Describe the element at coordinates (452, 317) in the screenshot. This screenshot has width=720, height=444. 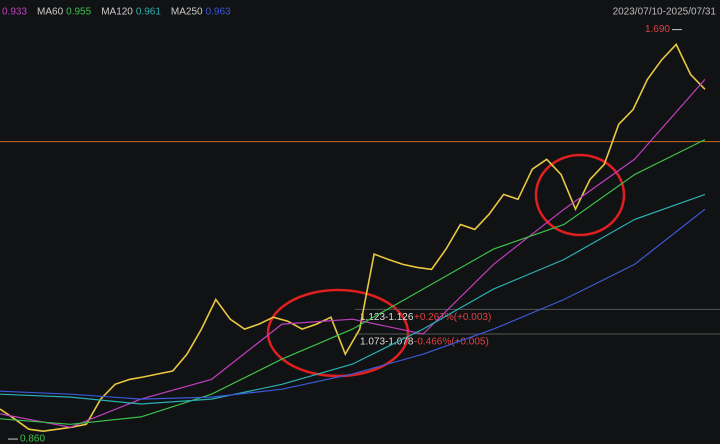
I see `price-change-label: +0.267%(+0.003)` at that location.